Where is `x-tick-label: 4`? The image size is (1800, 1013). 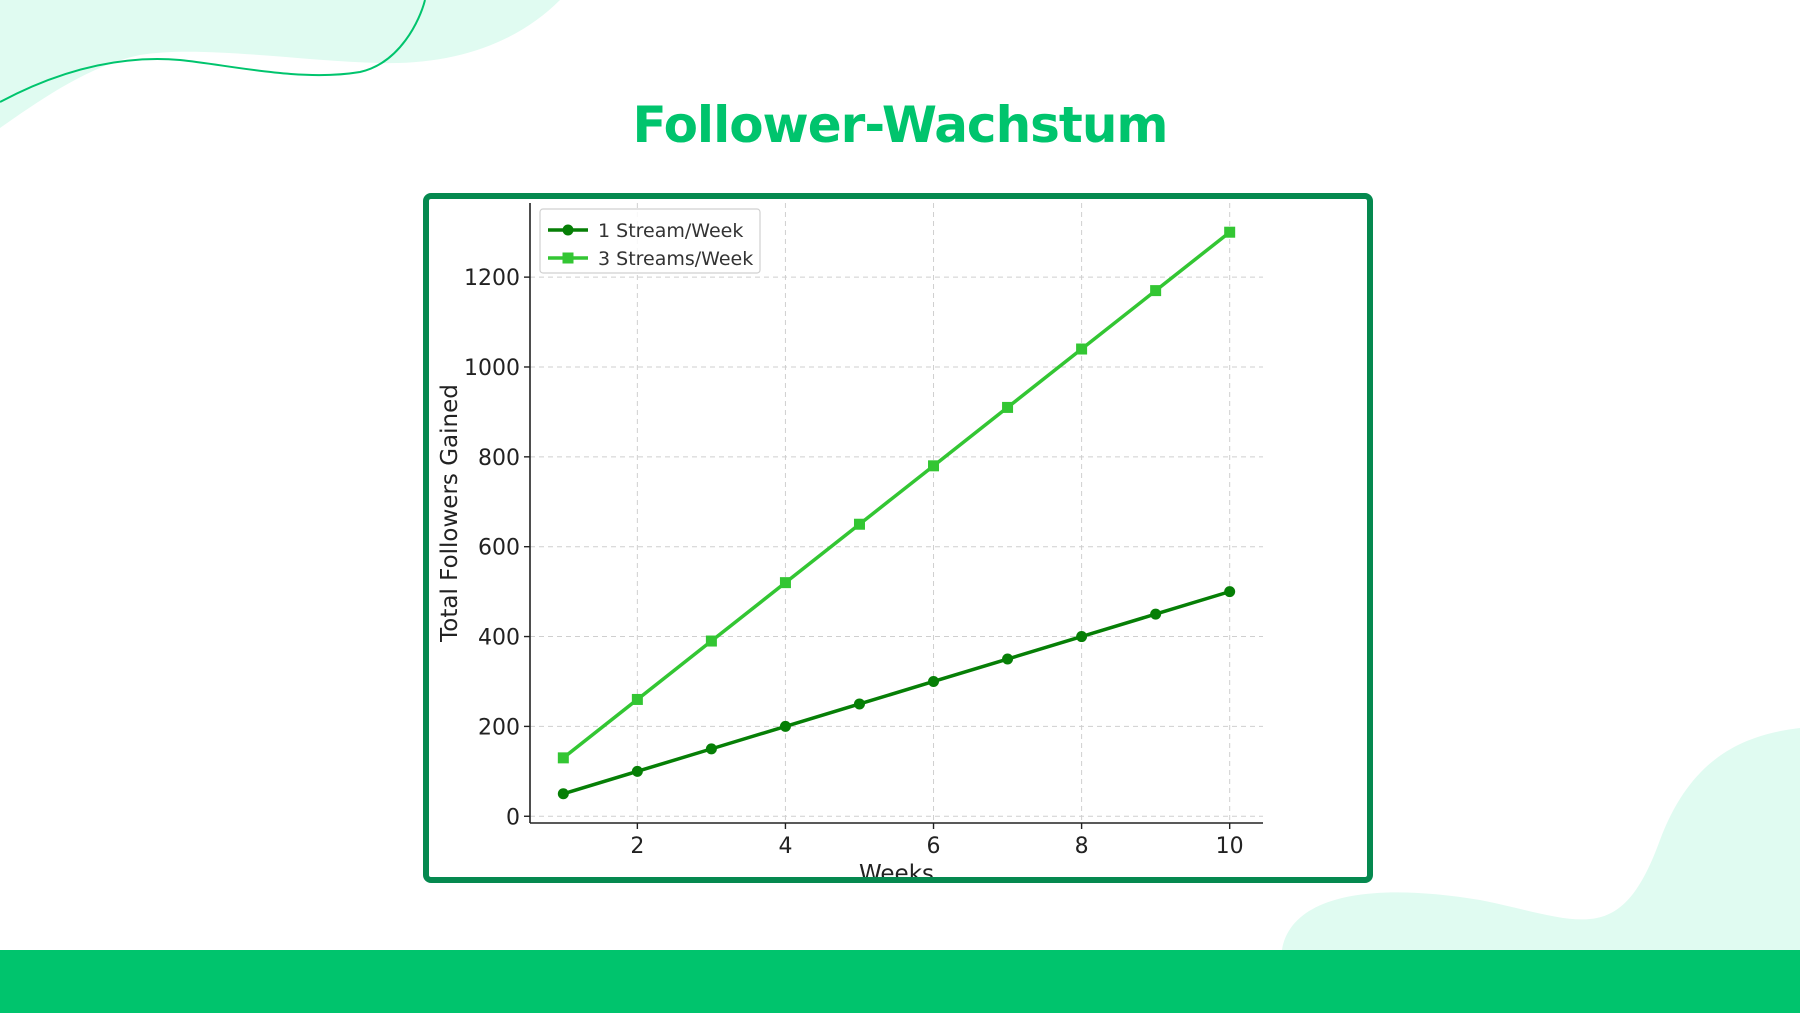
x-tick-label: 4 is located at coordinates (785, 846).